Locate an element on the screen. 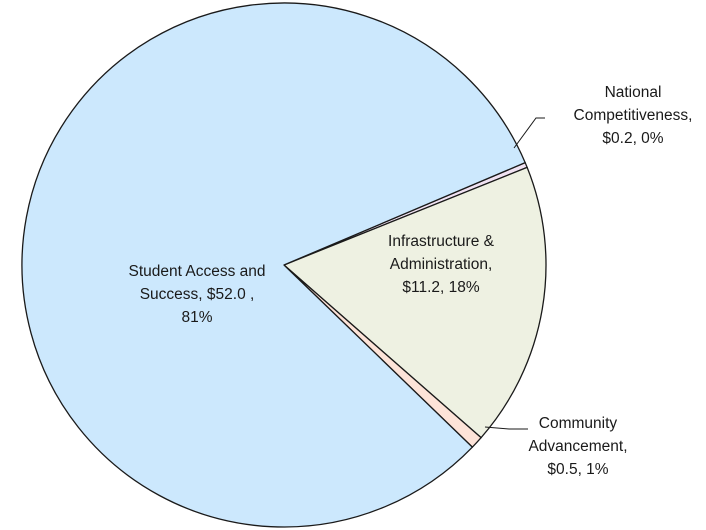 The height and width of the screenshot is (530, 706). leader-line-community-advancement is located at coordinates (506, 428).